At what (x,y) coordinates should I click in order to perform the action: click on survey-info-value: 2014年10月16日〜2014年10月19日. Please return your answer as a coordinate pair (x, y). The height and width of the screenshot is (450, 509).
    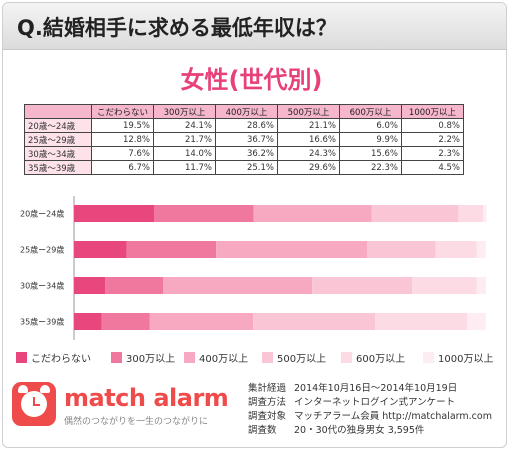
    Looking at the image, I should click on (376, 388).